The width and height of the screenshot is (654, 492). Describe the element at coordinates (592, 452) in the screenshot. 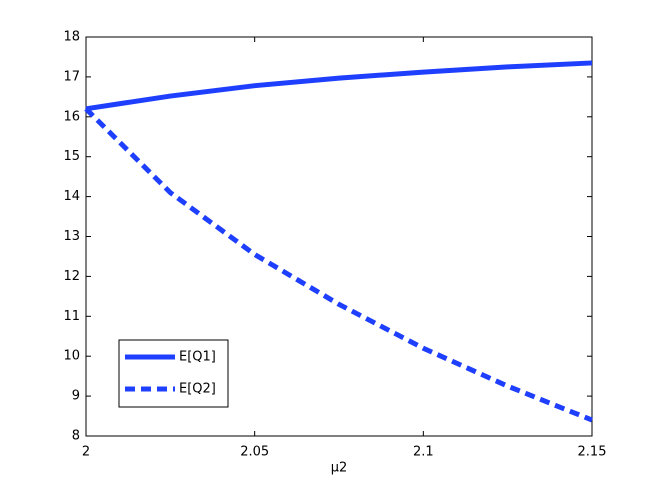

I see `x-tick-label: 2.15` at that location.